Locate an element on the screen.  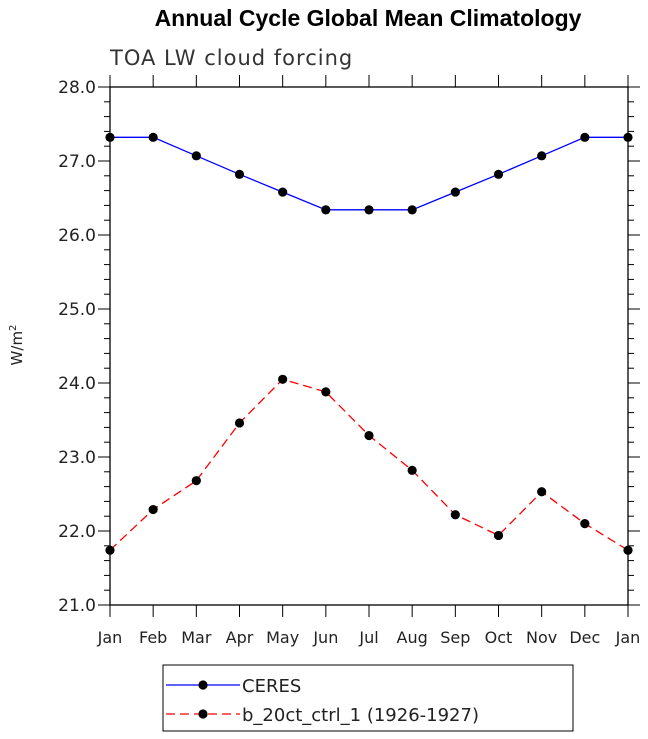
legend-box is located at coordinates (368, 698).